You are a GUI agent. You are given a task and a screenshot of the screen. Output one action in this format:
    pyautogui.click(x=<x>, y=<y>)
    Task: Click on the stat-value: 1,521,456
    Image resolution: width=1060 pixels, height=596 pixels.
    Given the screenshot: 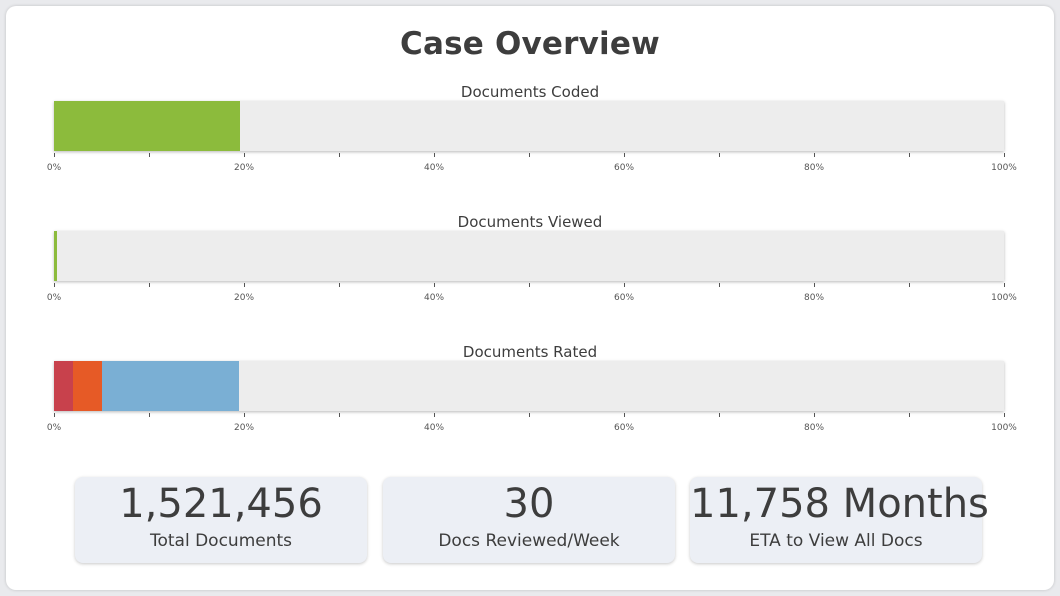 What is the action you would take?
    pyautogui.click(x=221, y=504)
    